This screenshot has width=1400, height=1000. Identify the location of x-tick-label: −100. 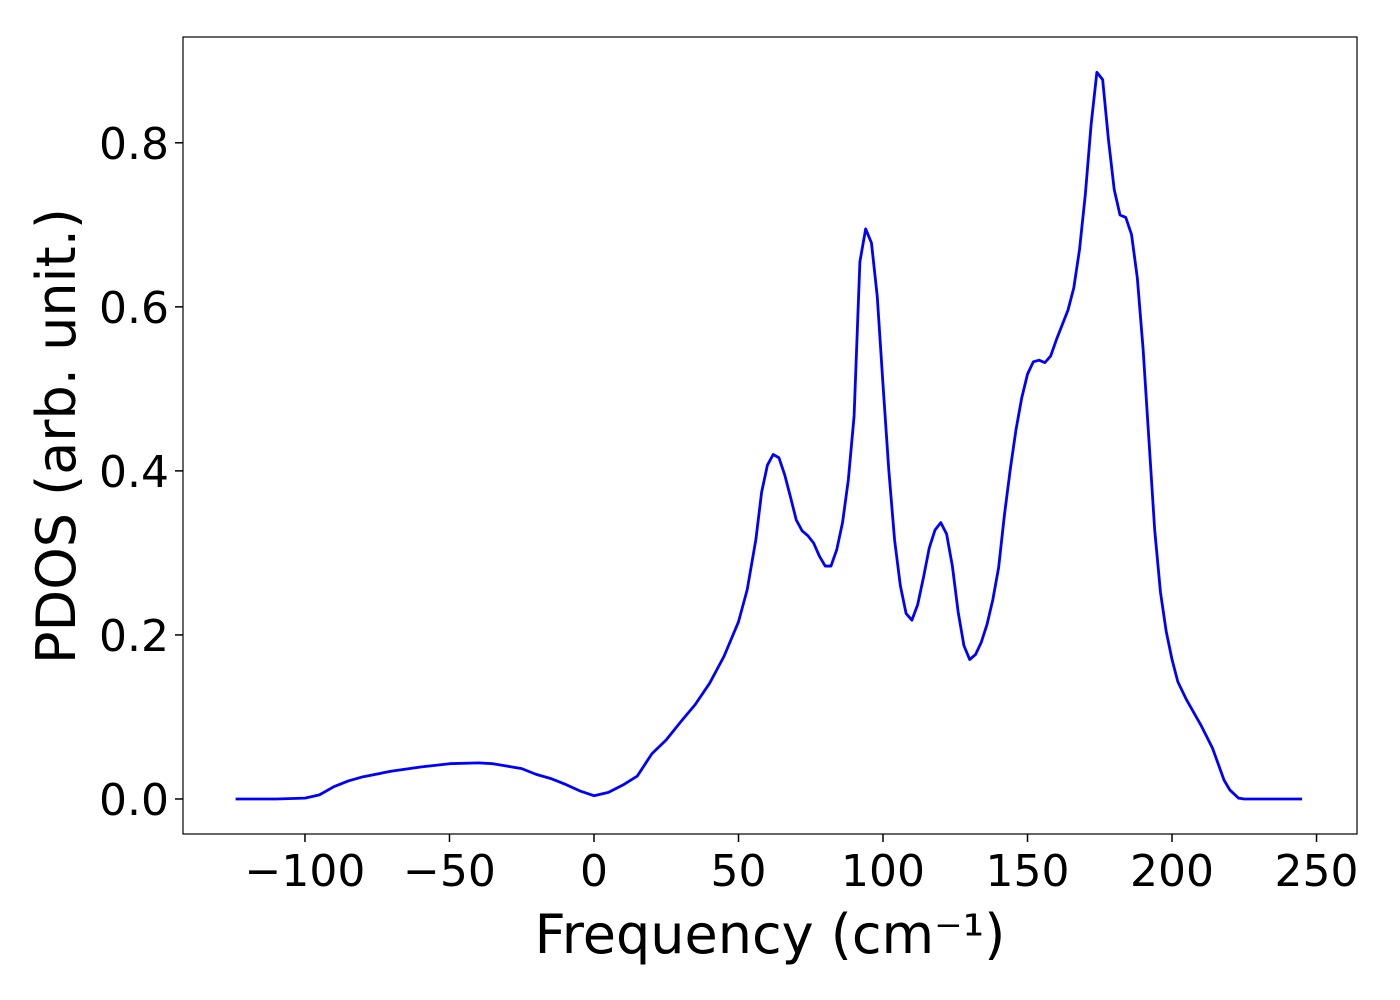
(305, 871).